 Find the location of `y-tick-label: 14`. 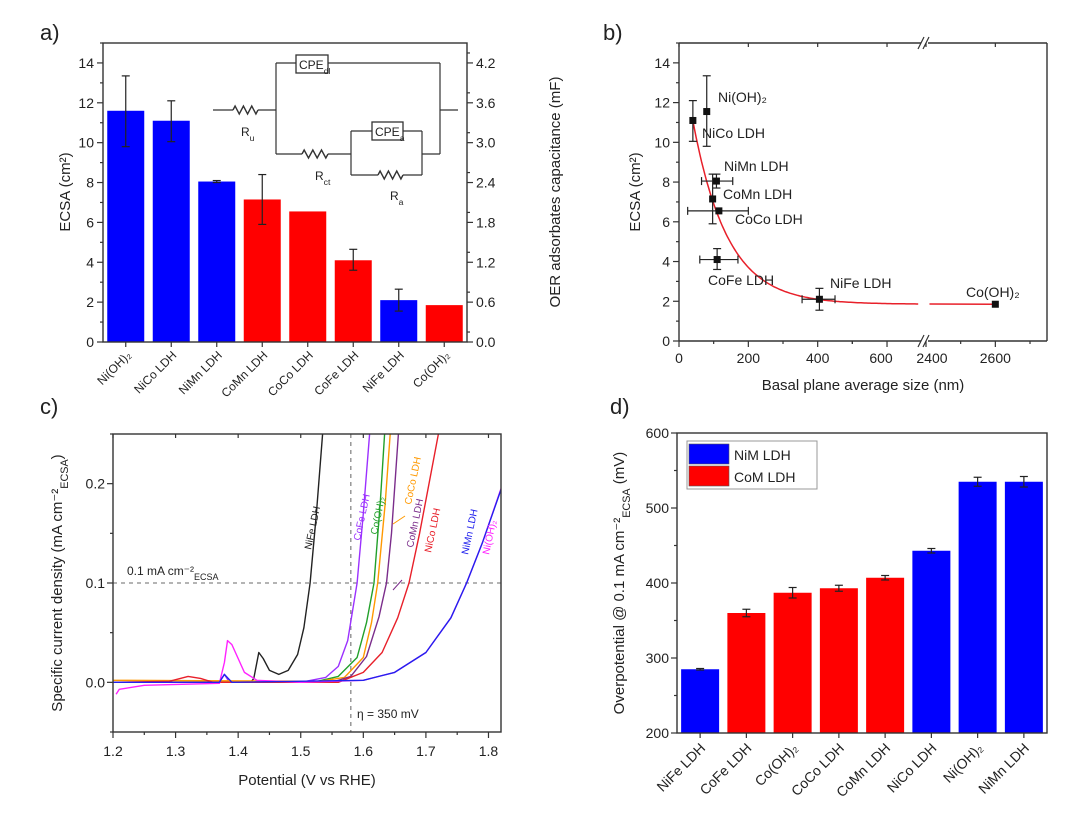

y-tick-label: 14 is located at coordinates (86, 63).